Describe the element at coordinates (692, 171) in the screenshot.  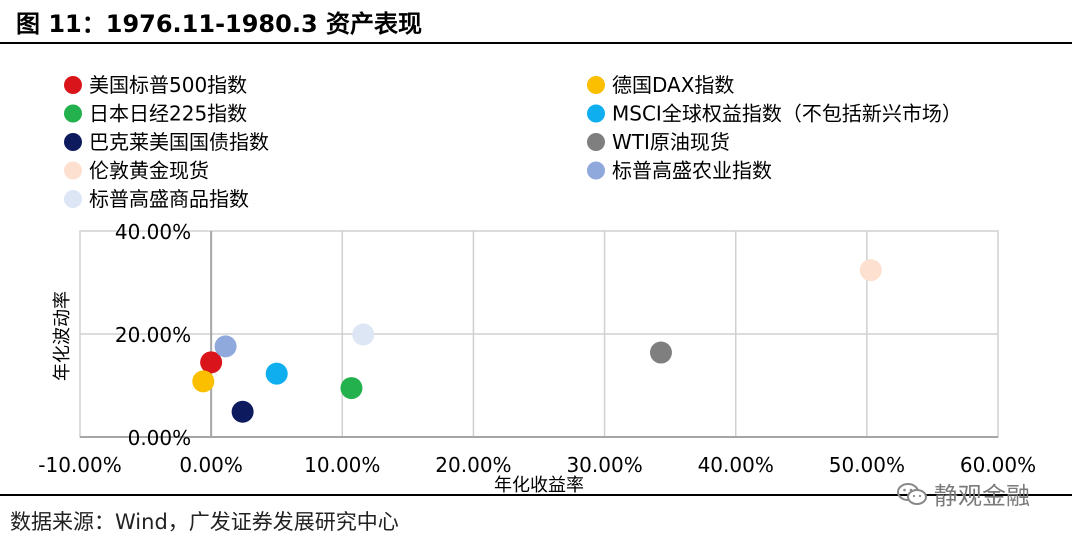
I see `legend-label: 标普高盛农业指数` at that location.